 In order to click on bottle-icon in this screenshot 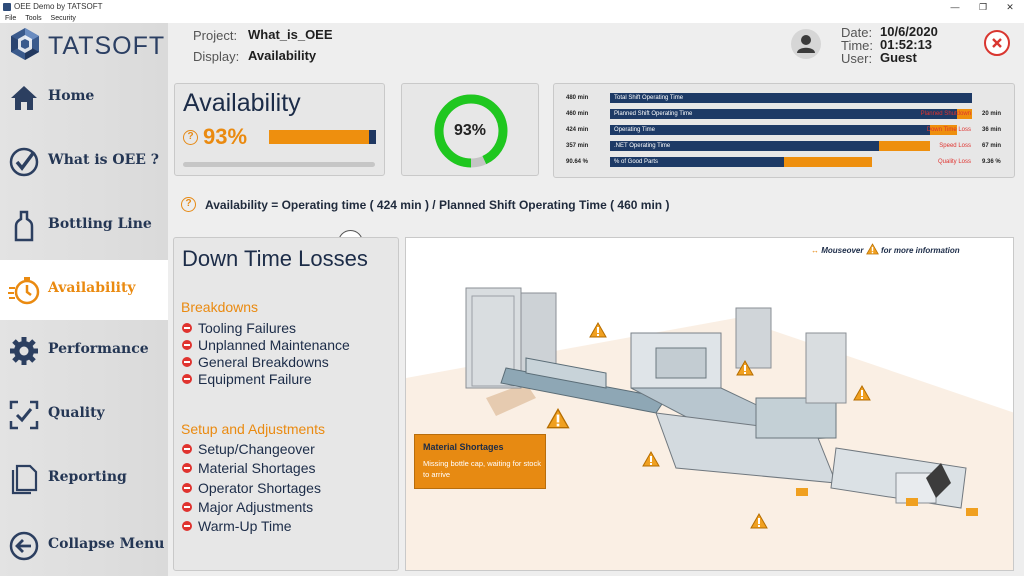, I will do `click(24, 226)`.